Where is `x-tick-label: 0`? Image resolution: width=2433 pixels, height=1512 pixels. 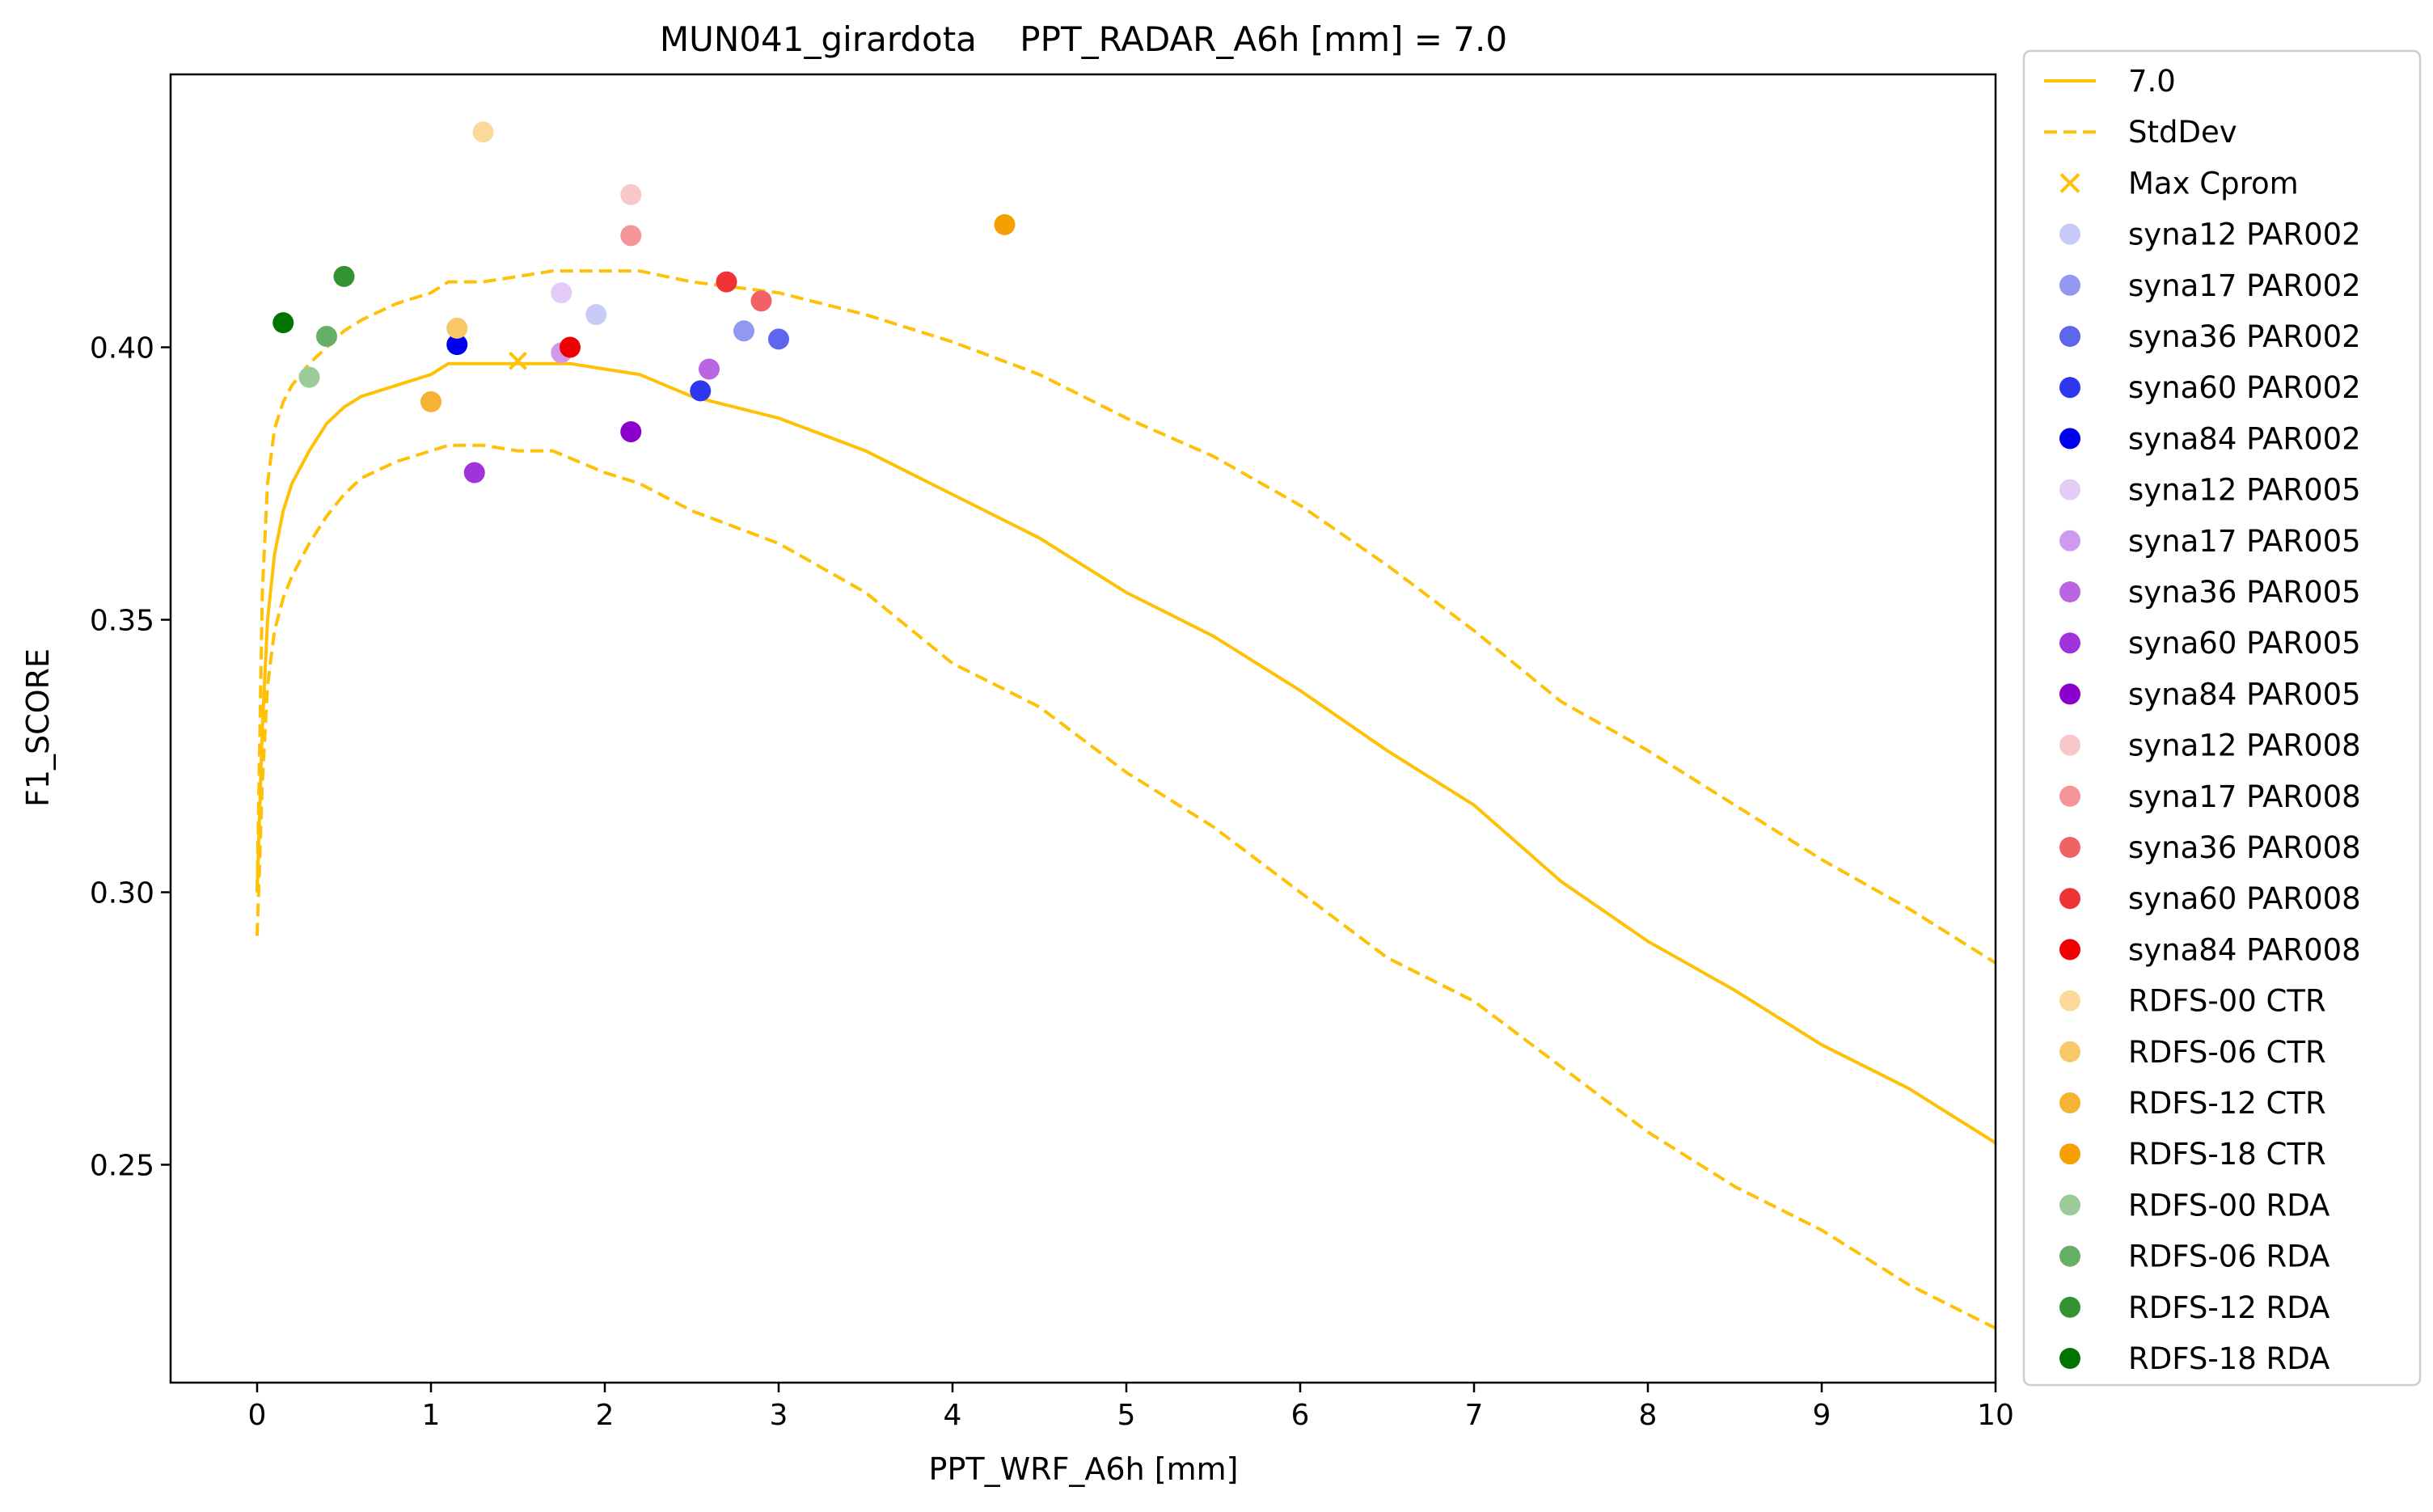 x-tick-label: 0 is located at coordinates (257, 1416).